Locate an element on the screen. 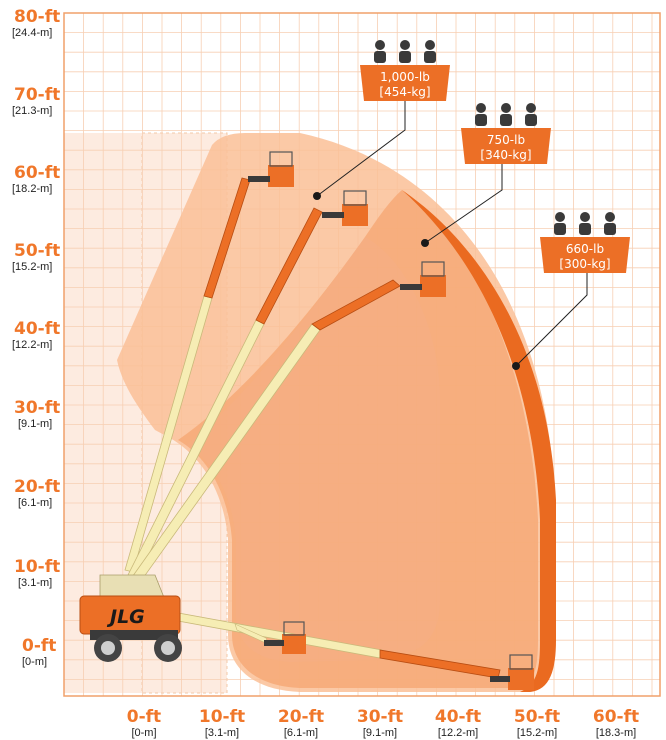 The image size is (666, 740). x-tick-ft: 40-ft is located at coordinates (458, 717).